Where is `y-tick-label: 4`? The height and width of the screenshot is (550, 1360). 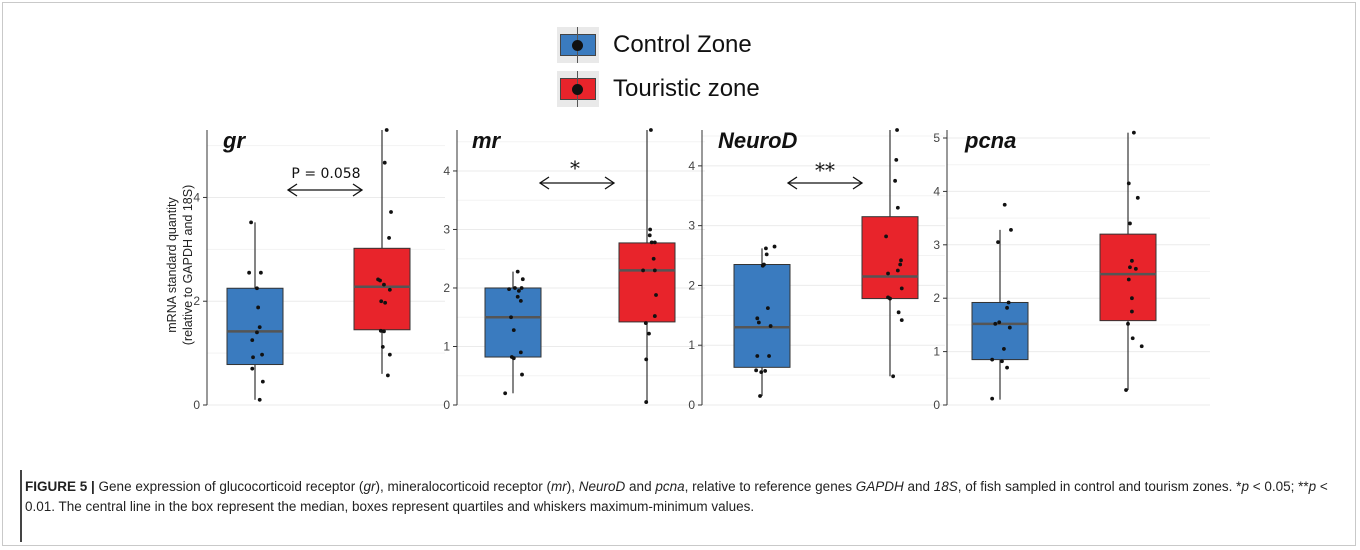 y-tick-label: 4 is located at coordinates (936, 191).